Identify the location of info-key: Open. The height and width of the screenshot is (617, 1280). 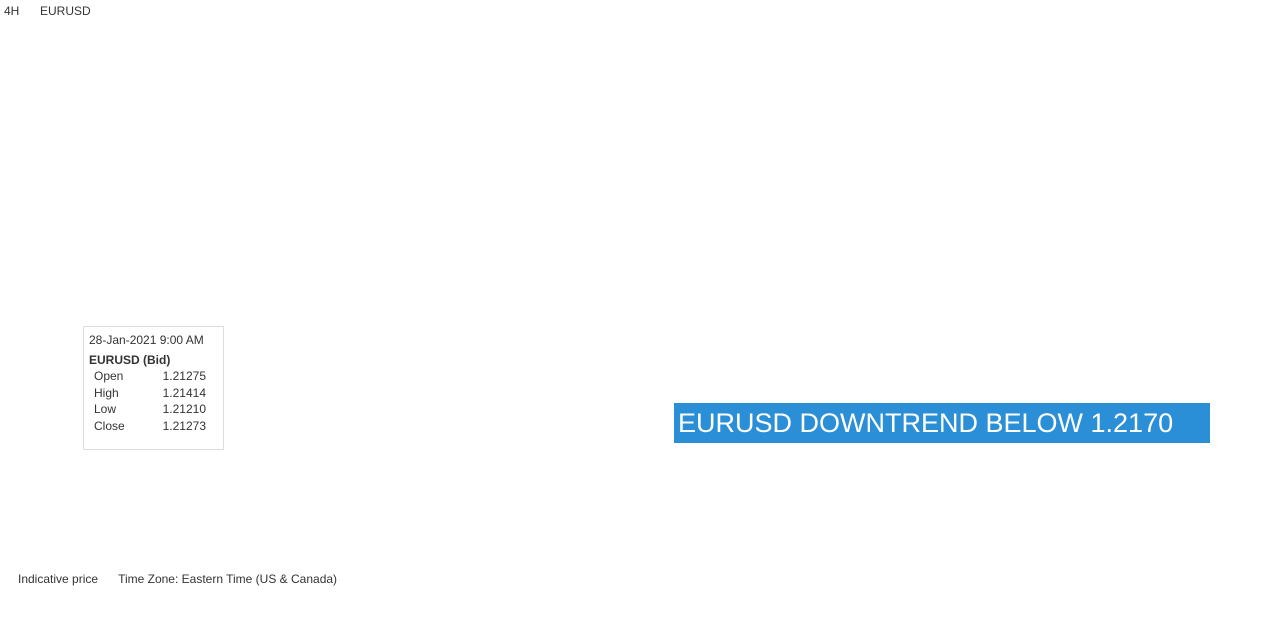
(109, 376).